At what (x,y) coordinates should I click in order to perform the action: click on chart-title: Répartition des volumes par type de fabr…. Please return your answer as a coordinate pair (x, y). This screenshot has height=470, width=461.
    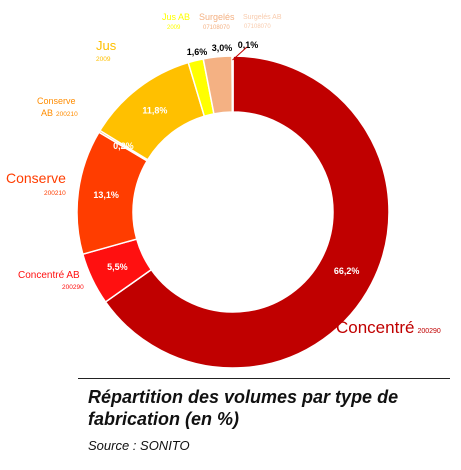
    Looking at the image, I should click on (243, 408).